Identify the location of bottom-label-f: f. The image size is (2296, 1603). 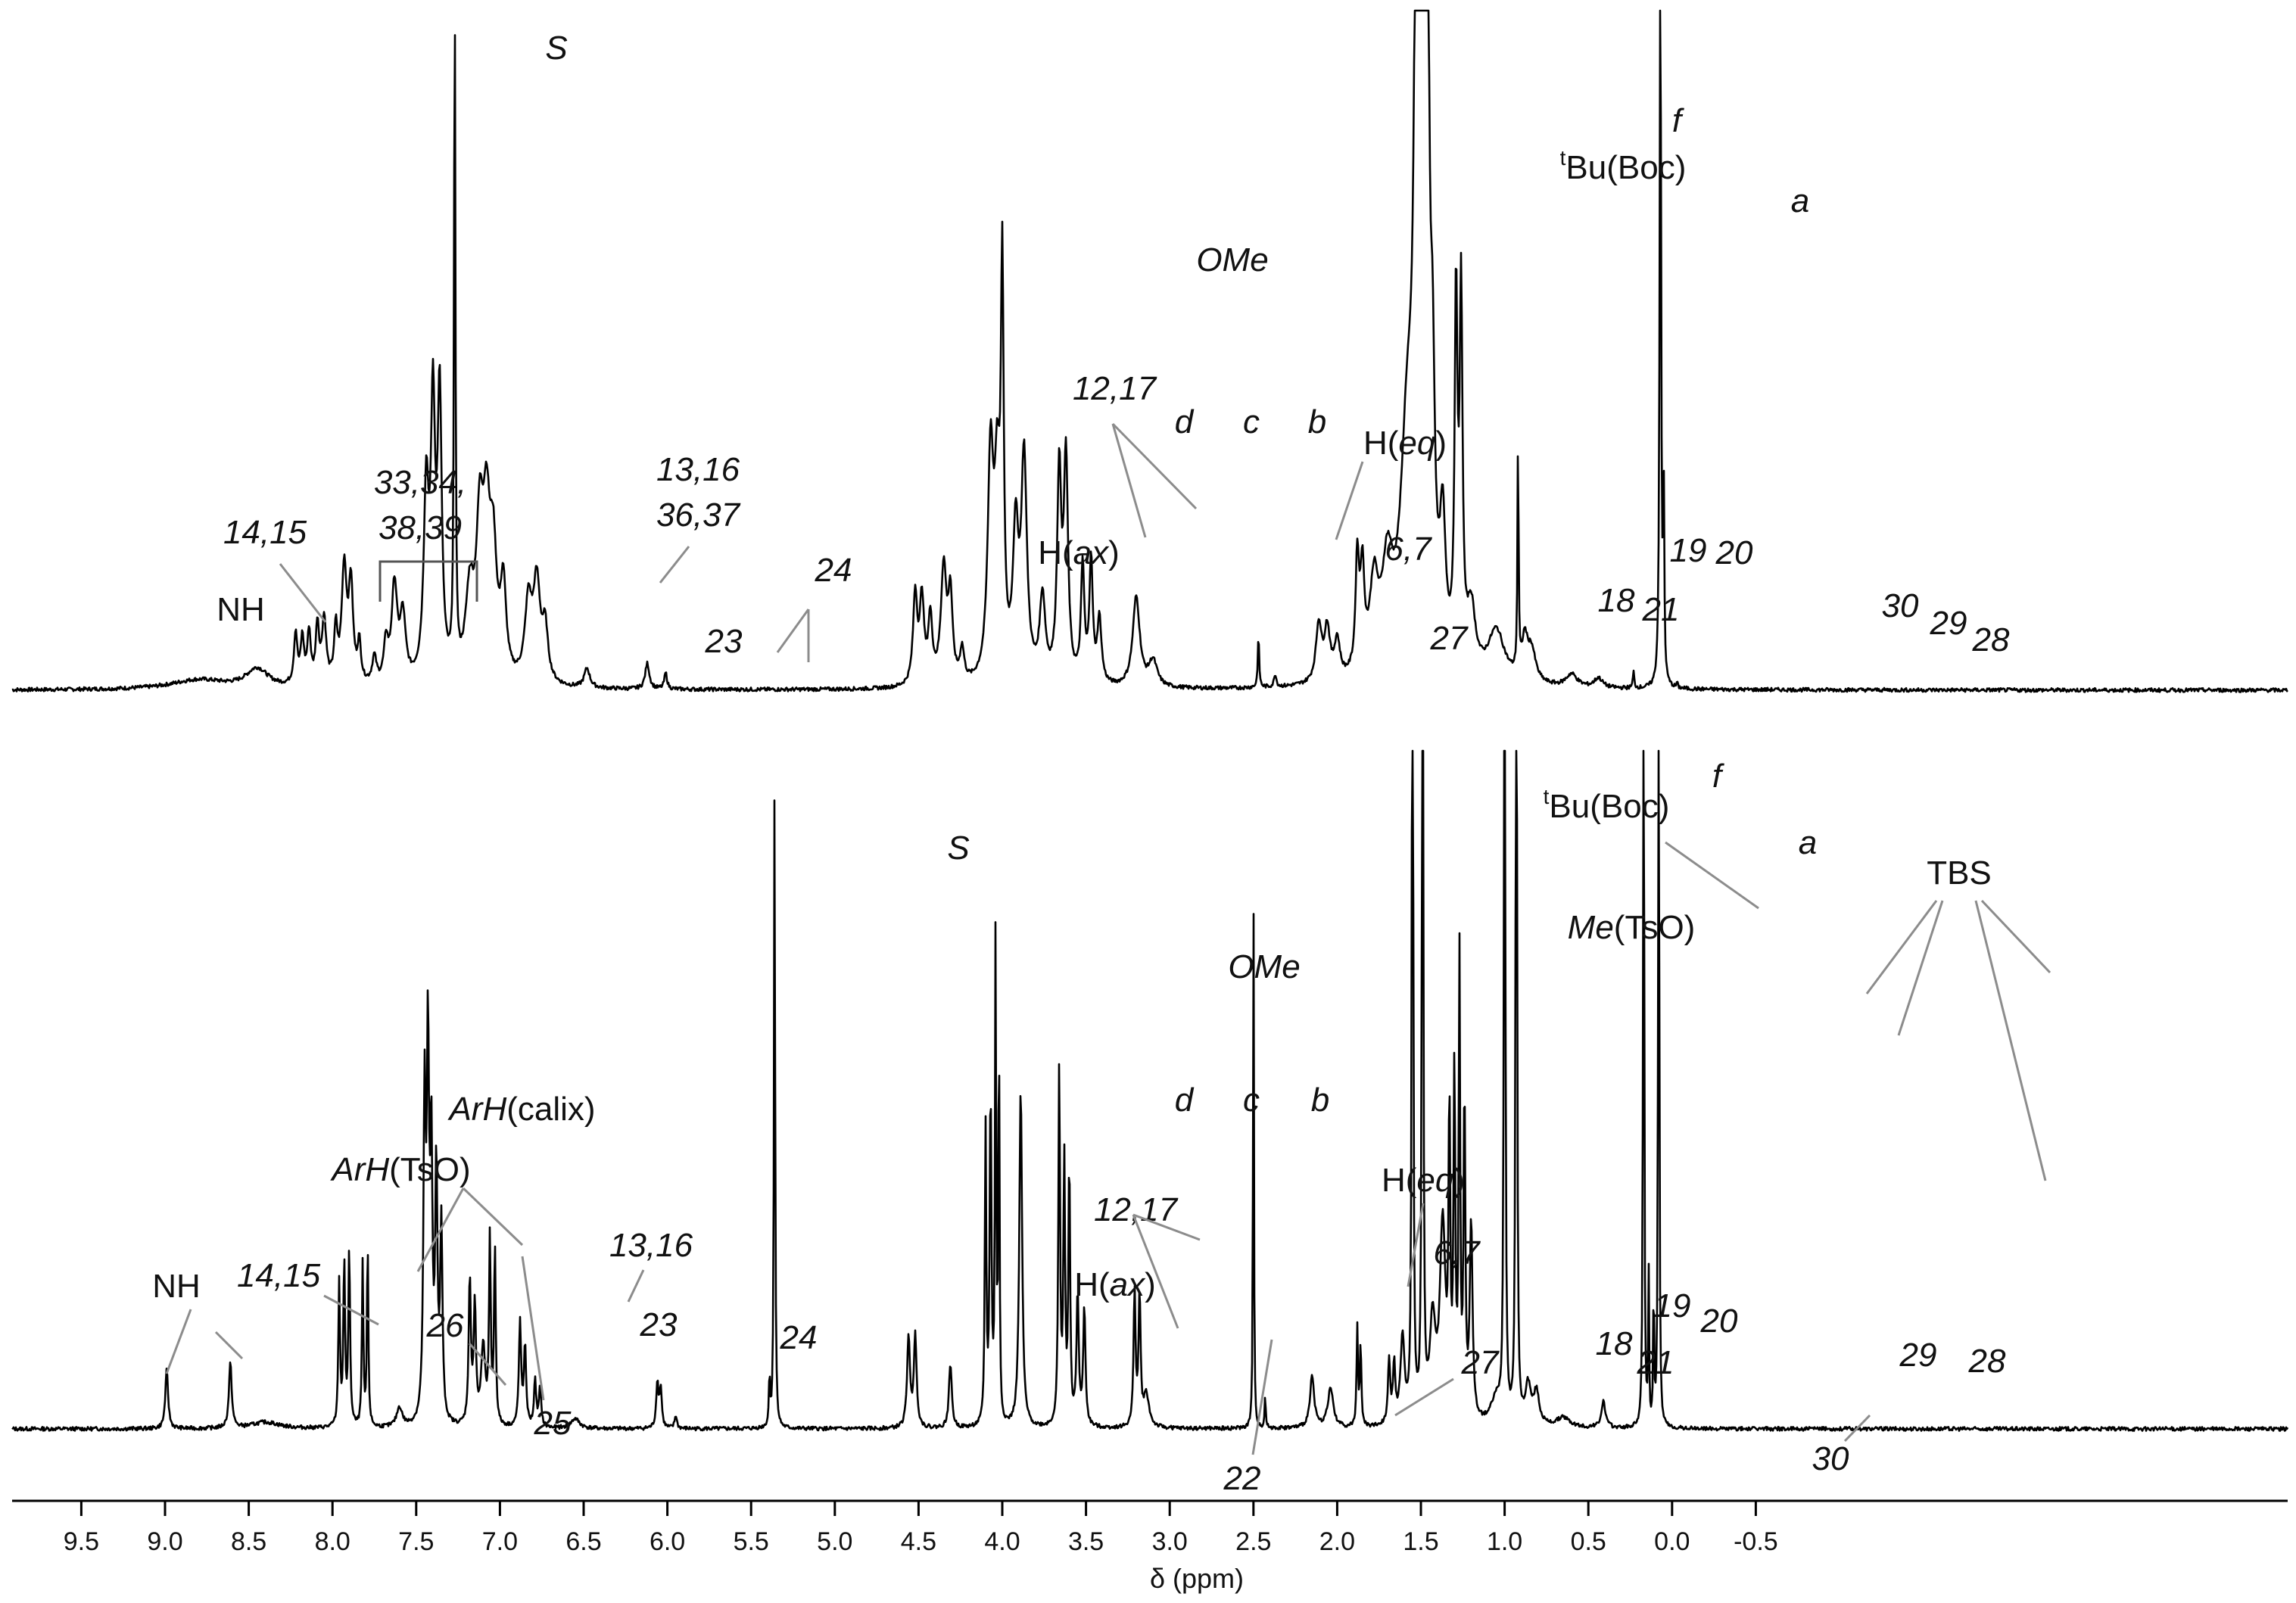
(1718, 776).